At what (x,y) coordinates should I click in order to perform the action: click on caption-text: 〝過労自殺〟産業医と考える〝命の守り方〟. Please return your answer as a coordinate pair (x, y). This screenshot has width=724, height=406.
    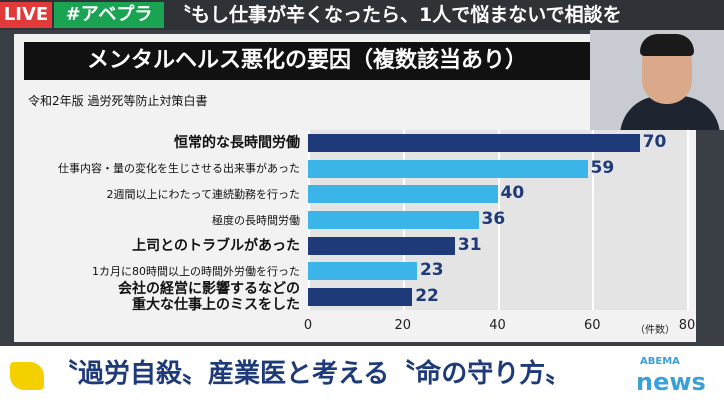
    Looking at the image, I should click on (312, 374).